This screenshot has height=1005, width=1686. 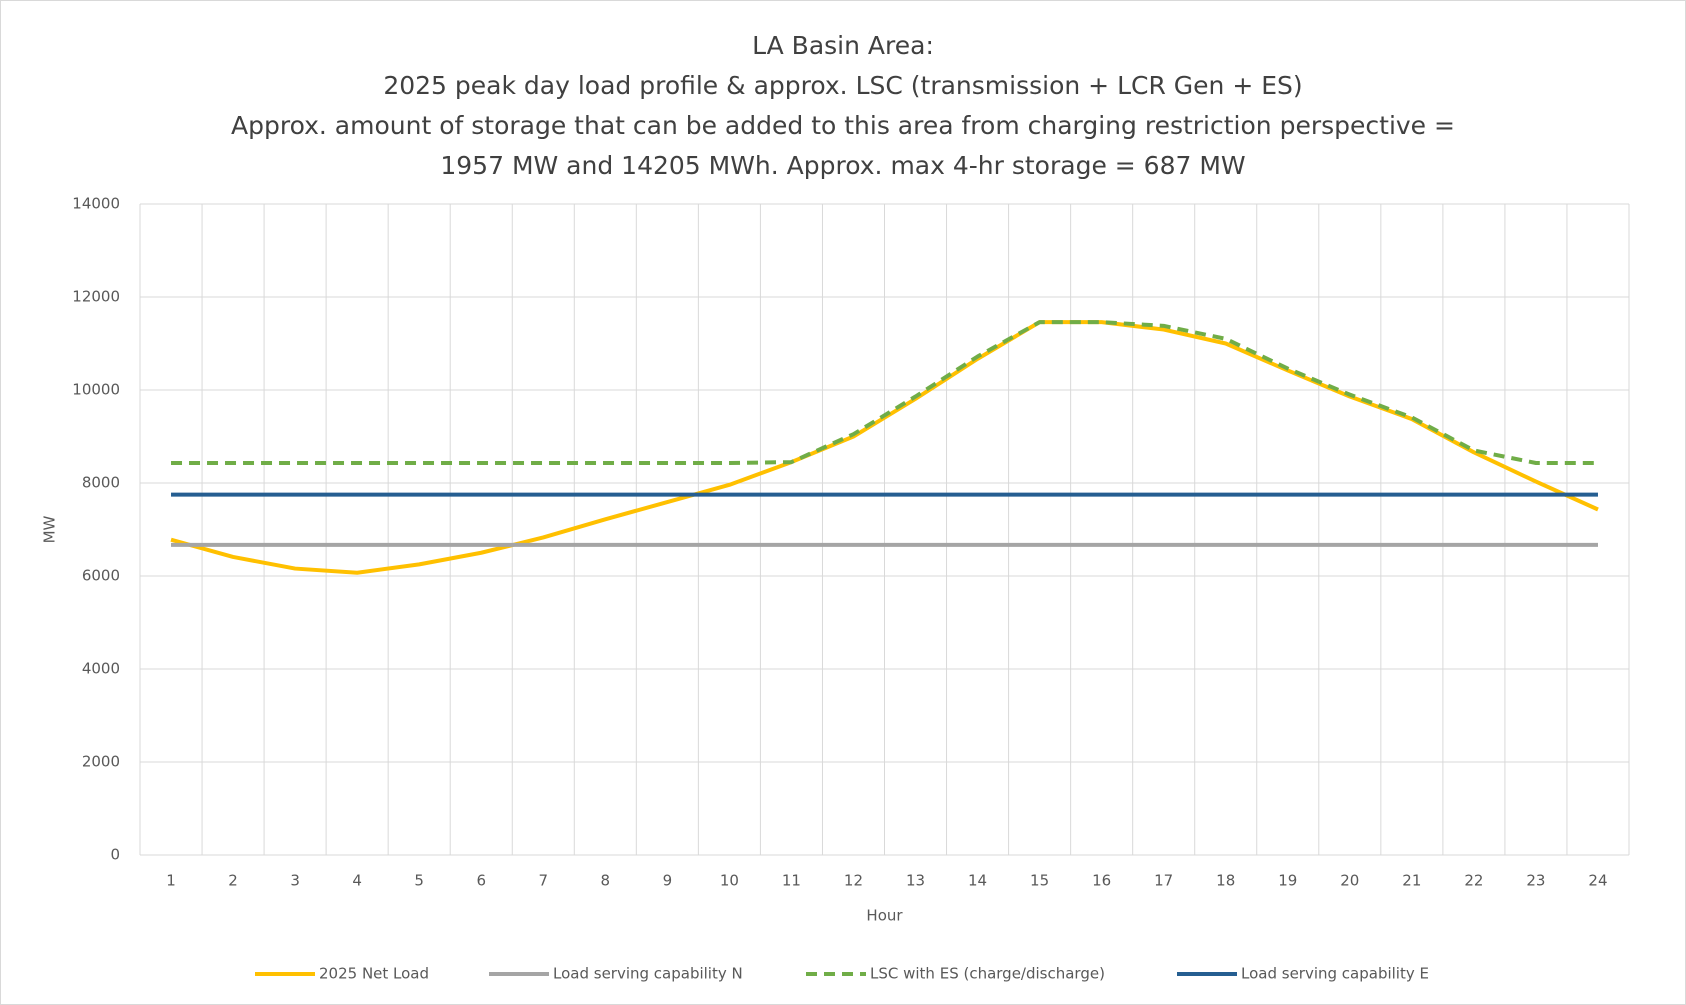 I want to click on x-tick-label: 13, so click(x=915, y=881).